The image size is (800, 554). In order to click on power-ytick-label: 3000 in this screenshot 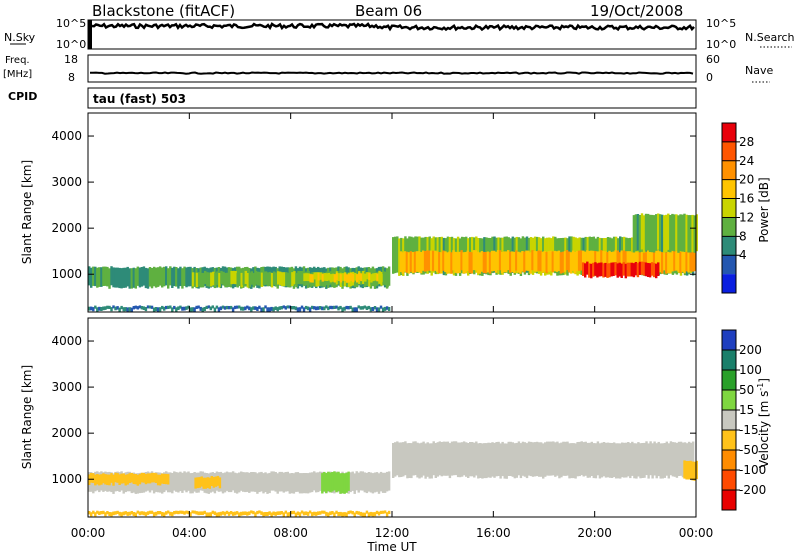, I will do `click(66, 182)`.